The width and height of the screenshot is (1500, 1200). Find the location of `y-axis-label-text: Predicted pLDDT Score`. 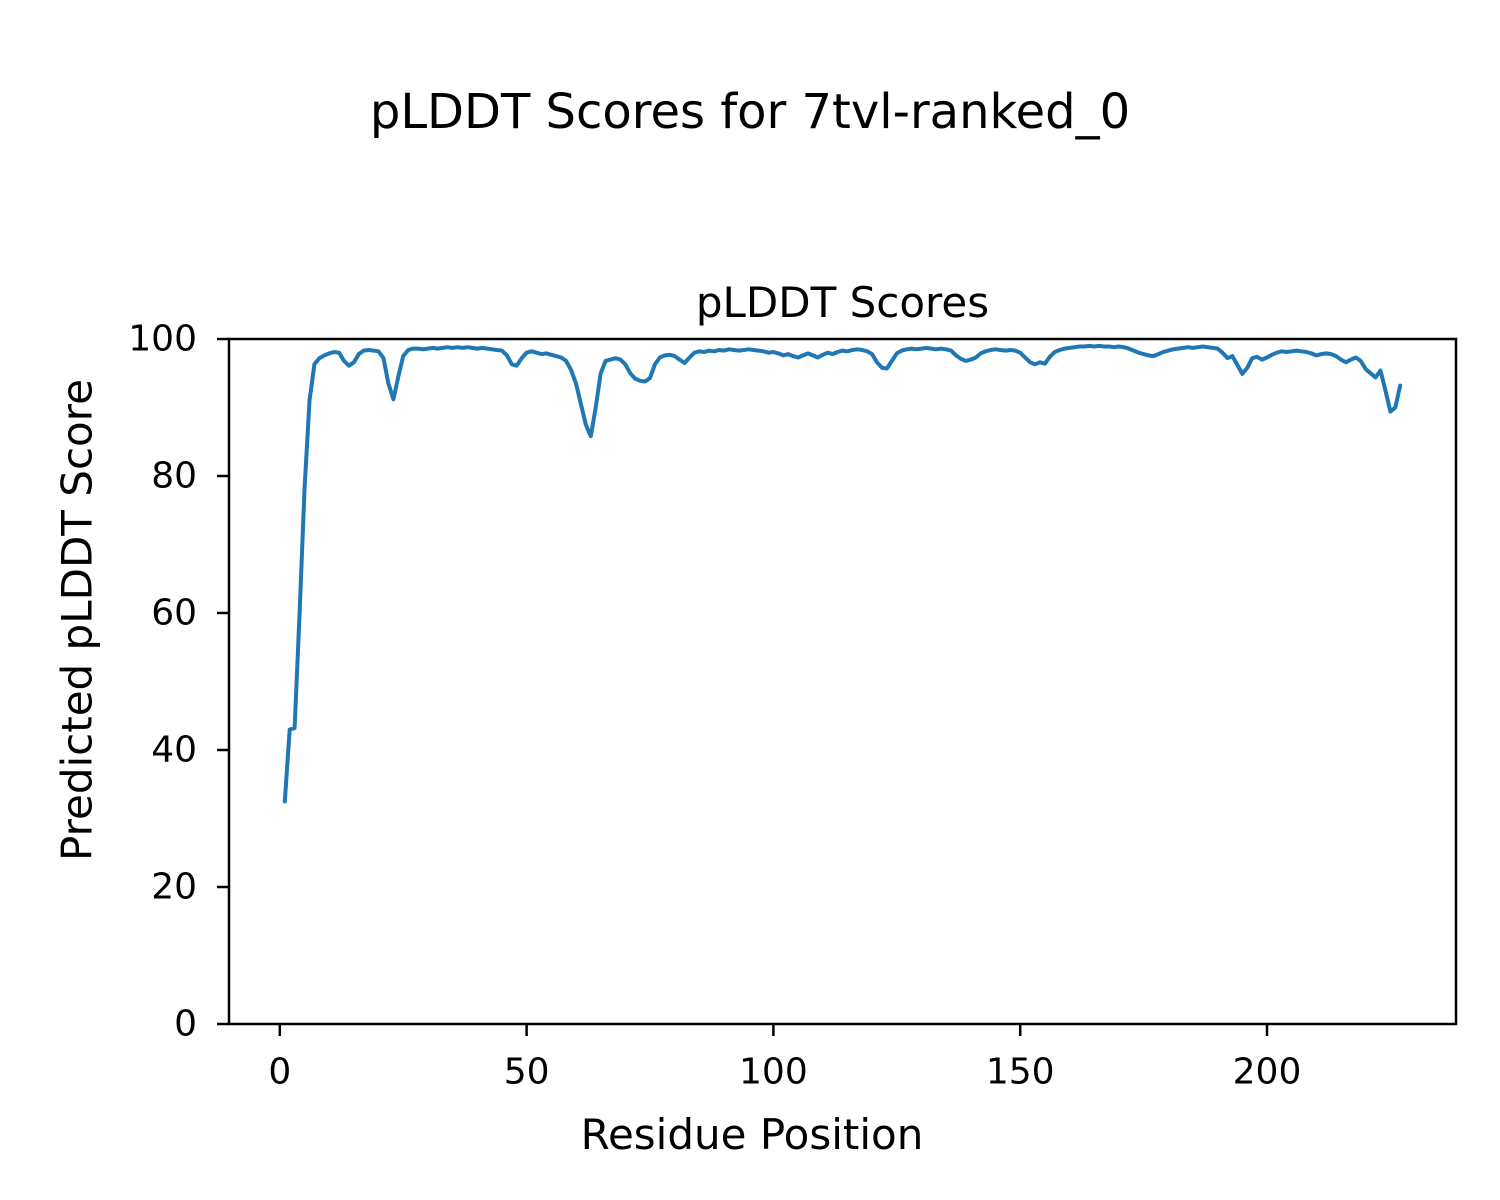

y-axis-label-text: Predicted pLDDT Score is located at coordinates (77, 620).